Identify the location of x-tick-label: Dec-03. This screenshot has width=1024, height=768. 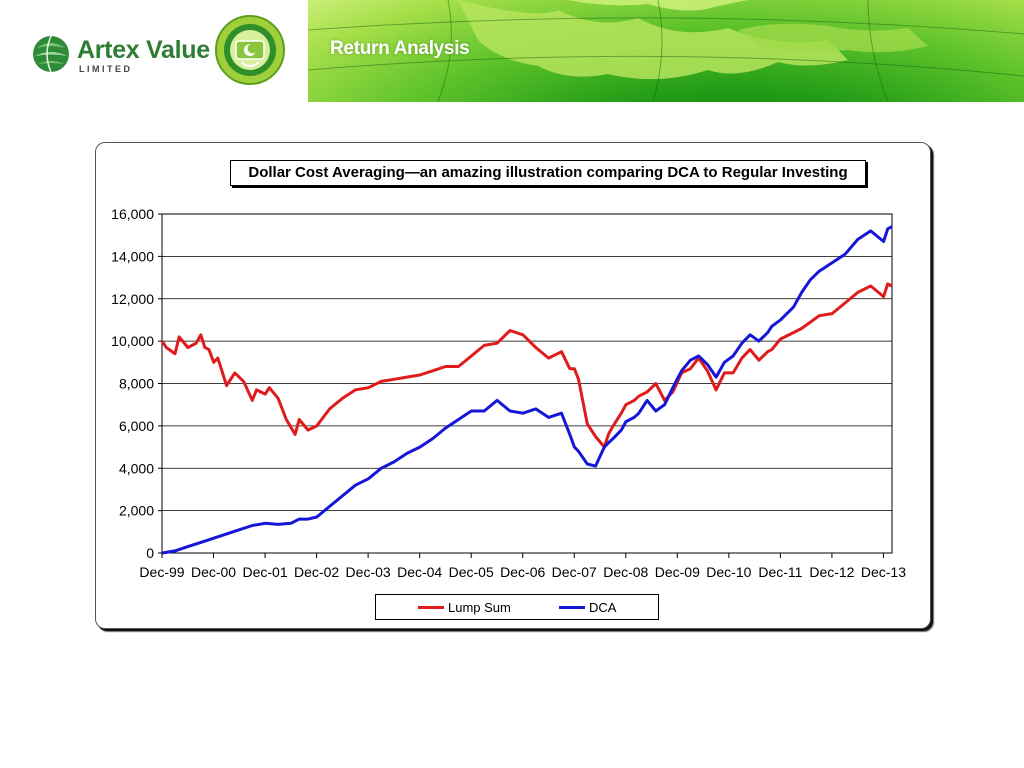
(368, 572).